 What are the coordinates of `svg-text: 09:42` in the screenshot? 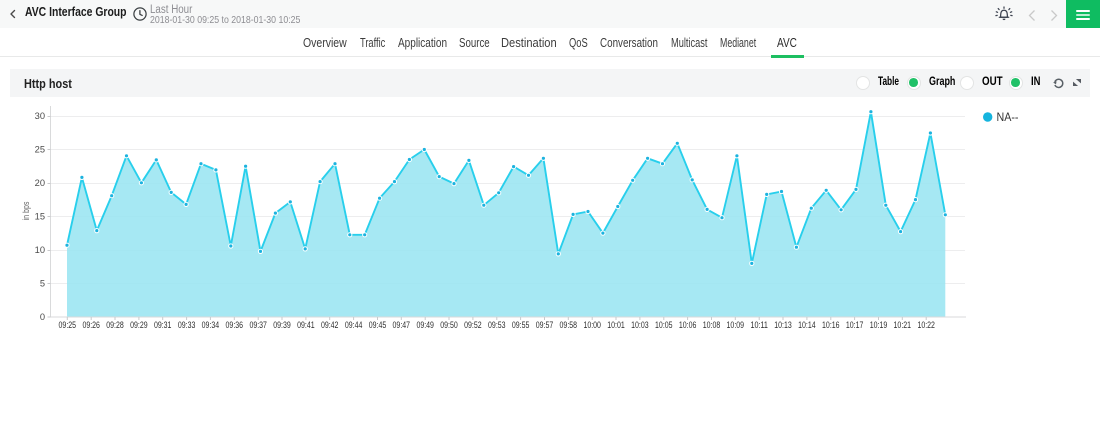 It's located at (330, 325).